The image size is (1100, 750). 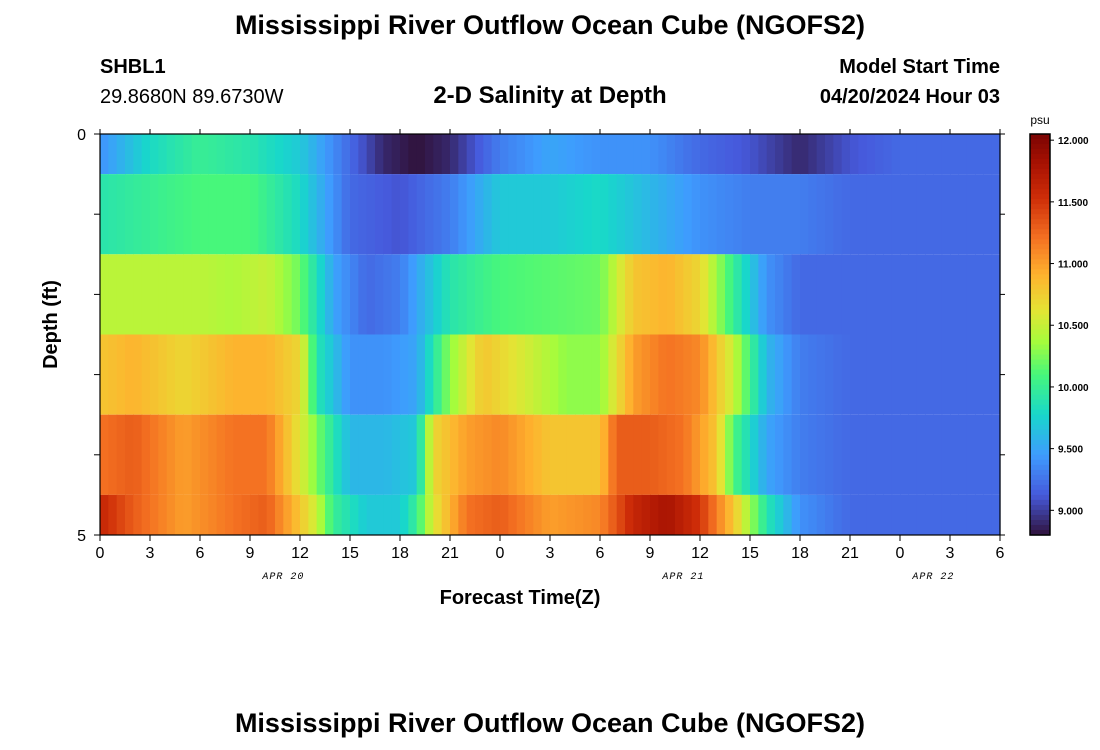 I want to click on model-start-label: Model Start Time, so click(x=919, y=67).